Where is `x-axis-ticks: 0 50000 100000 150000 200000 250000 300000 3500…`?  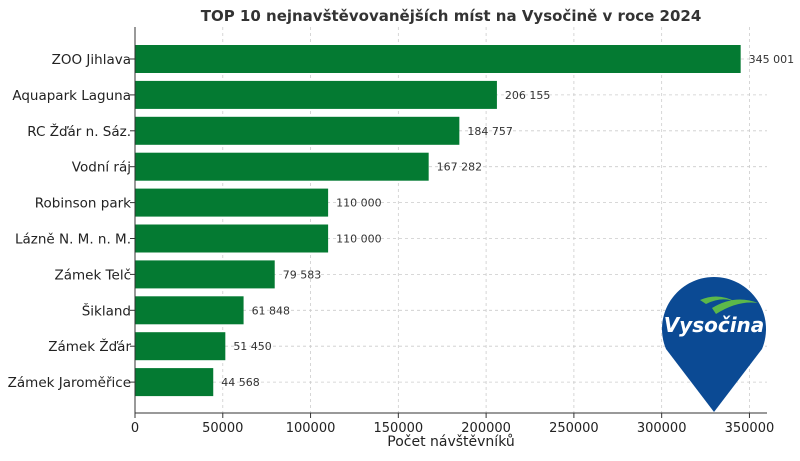 x-axis-ticks: 0 50000 100000 150000 200000 250000 300000 3500… is located at coordinates (452, 424).